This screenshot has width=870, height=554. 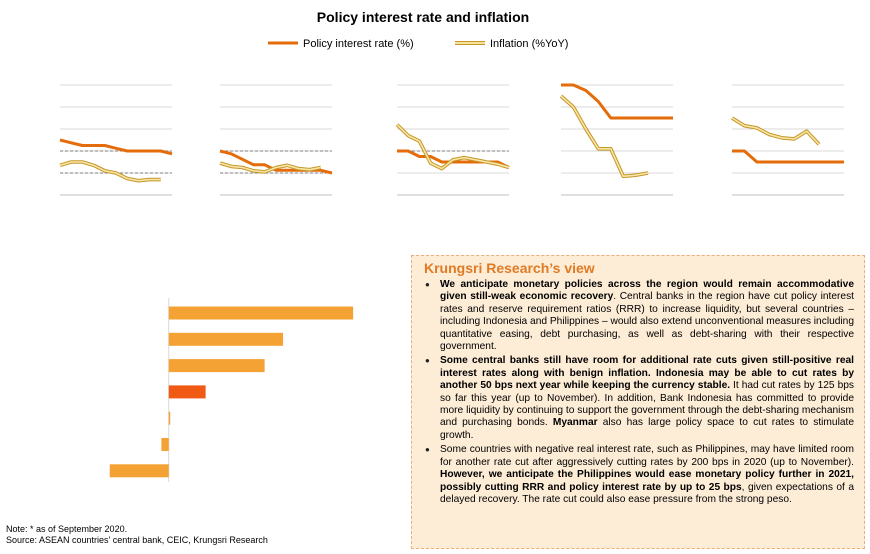 What do you see at coordinates (67, 529) in the screenshot?
I see `footnote: Note: * as of September 2020.` at bounding box center [67, 529].